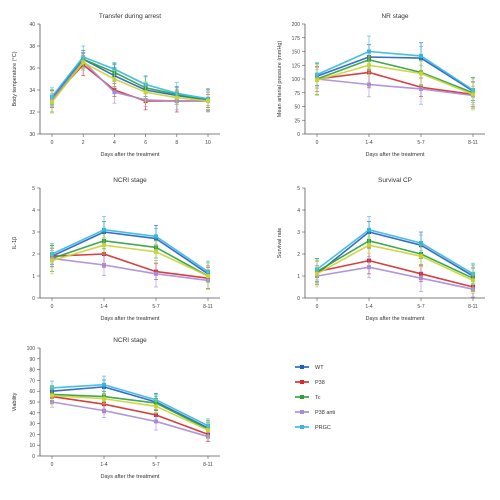  What do you see at coordinates (130, 16) in the screenshot?
I see `chart-title: Transfer during arrest` at bounding box center [130, 16].